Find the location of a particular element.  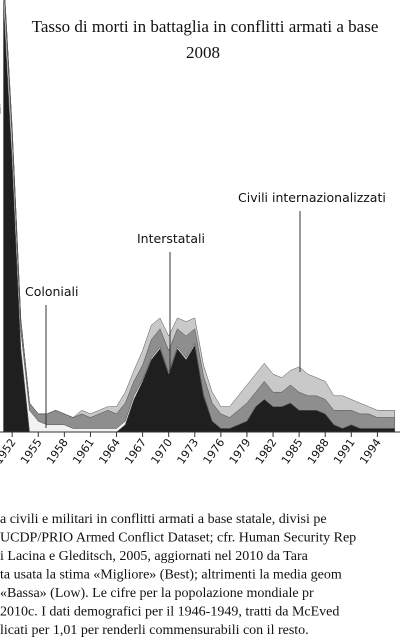

annotation: i is located at coordinates (0, 109).